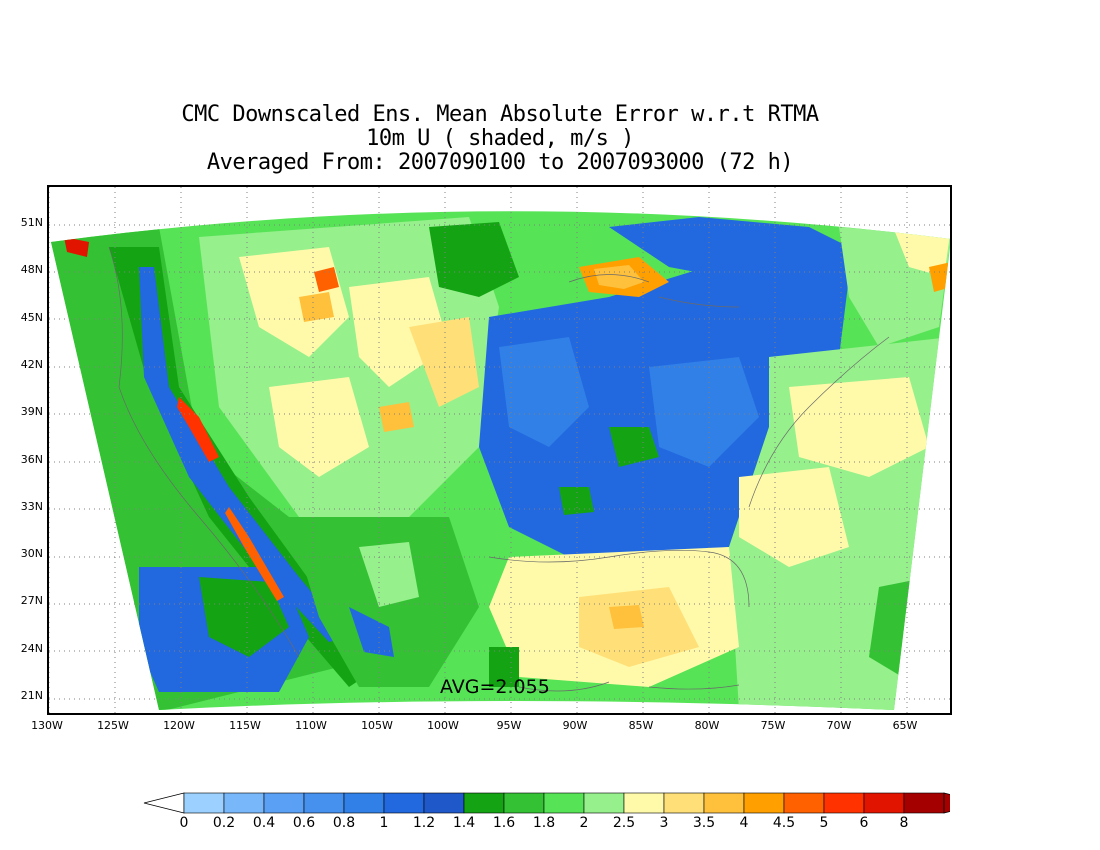  I want to click on lat-tick-label: 33N, so click(31, 506).